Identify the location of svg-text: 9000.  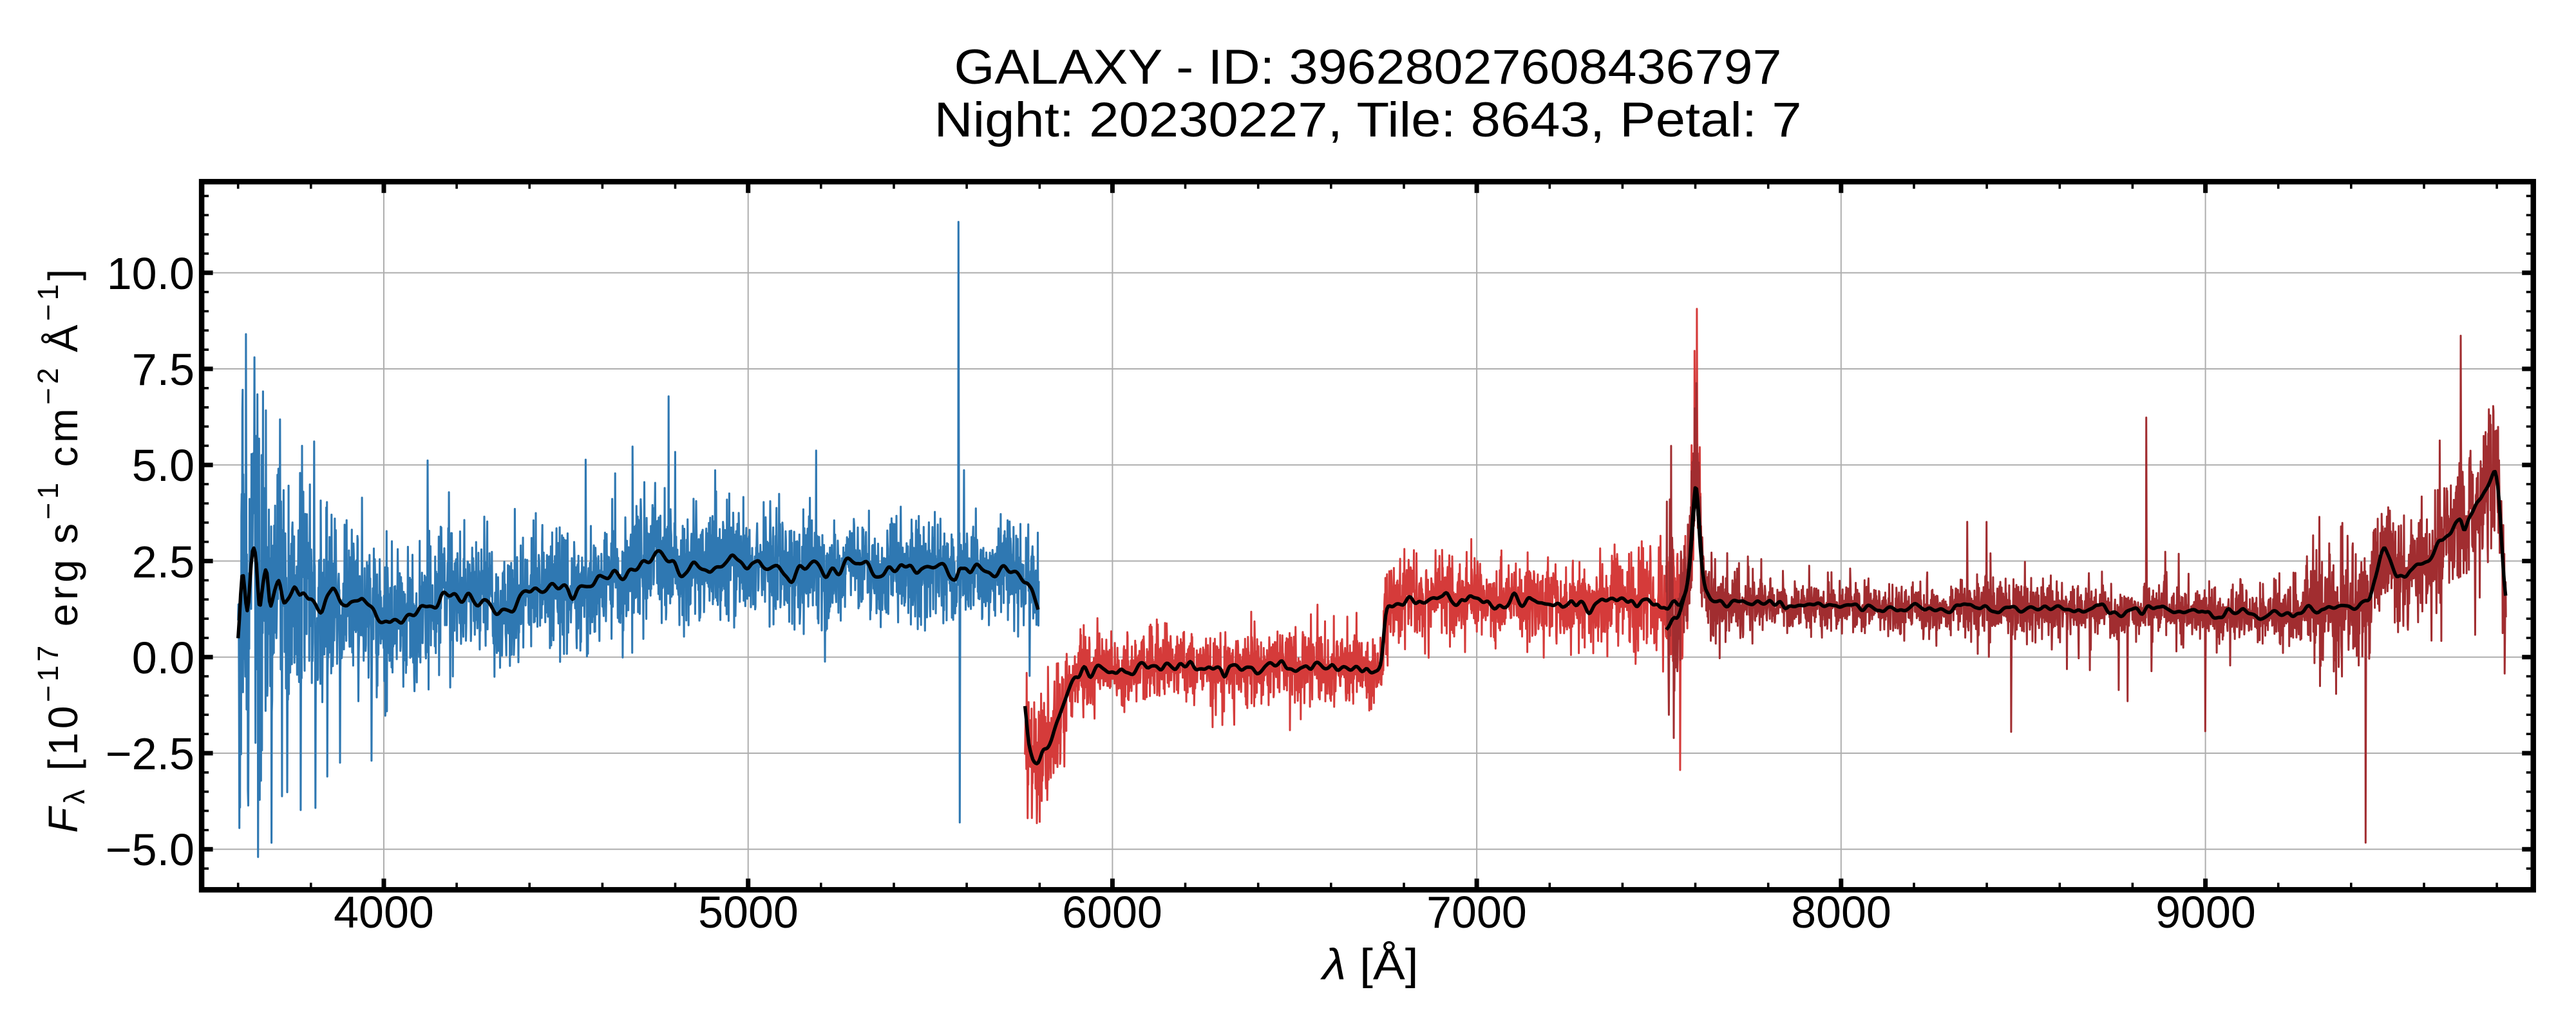
(2205, 912).